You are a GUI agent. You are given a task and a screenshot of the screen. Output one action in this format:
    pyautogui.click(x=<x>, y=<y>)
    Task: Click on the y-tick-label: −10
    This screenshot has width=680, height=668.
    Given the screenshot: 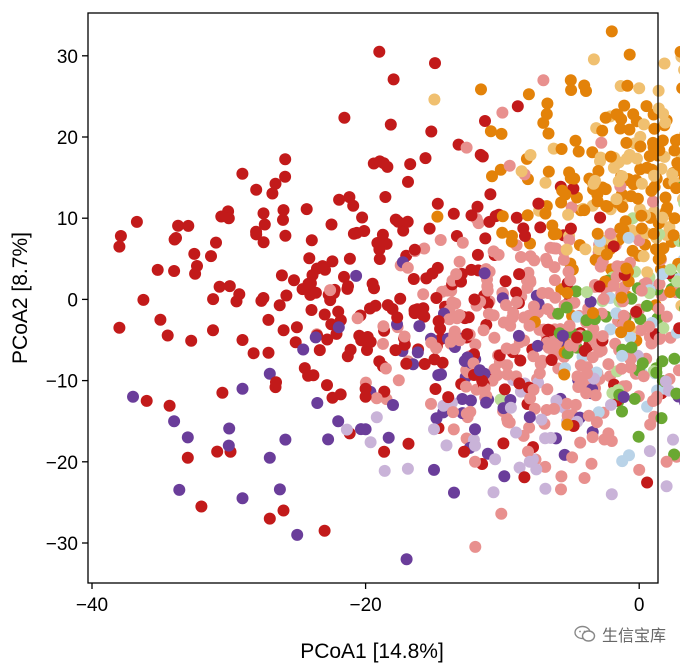 What is the action you would take?
    pyautogui.click(x=62, y=382)
    